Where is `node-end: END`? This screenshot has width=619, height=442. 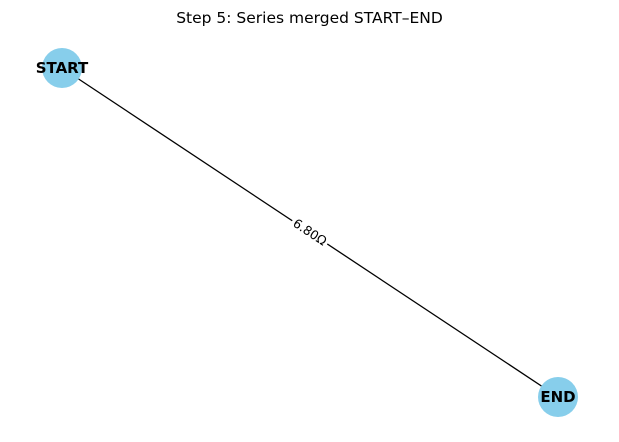 node-end: END is located at coordinates (558, 397).